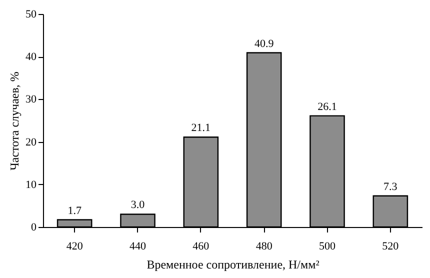  Describe the element at coordinates (391, 246) in the screenshot. I see `x-tick-label: 520` at that location.